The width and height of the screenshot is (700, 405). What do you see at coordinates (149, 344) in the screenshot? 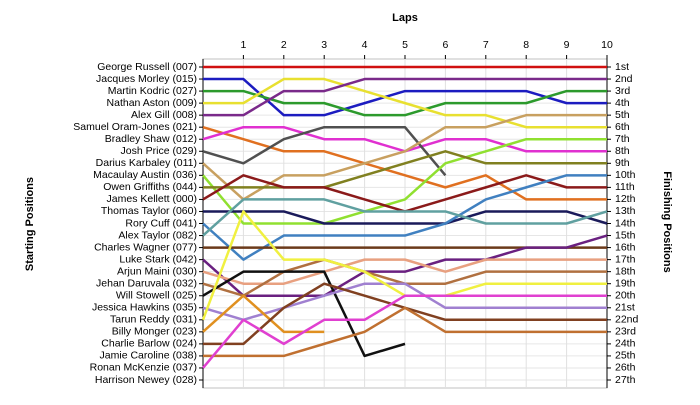
I see `driver-label: Charlie Barlow (024)` at bounding box center [149, 344].